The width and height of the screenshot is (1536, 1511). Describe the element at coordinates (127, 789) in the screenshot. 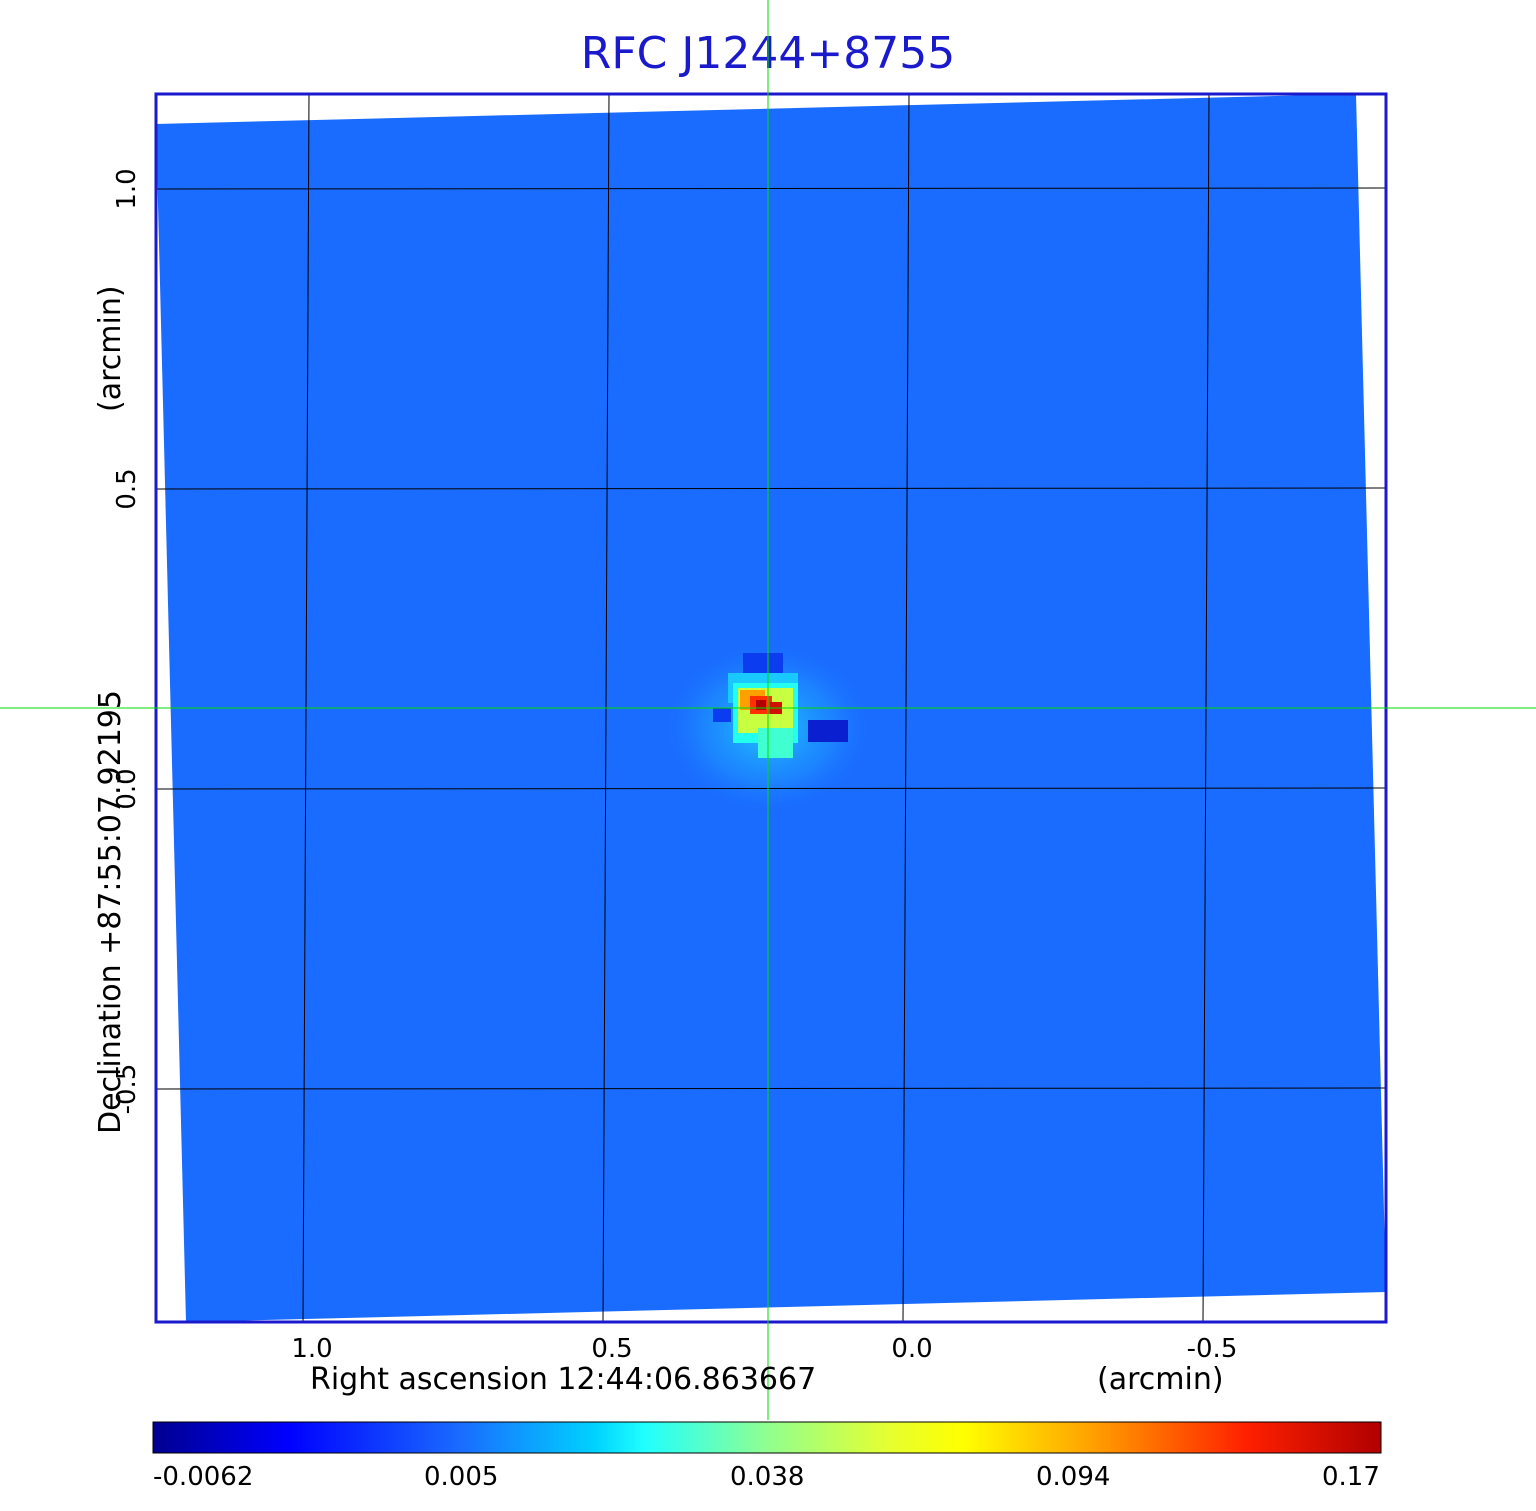

I see `y-tick-label: 0.0` at that location.